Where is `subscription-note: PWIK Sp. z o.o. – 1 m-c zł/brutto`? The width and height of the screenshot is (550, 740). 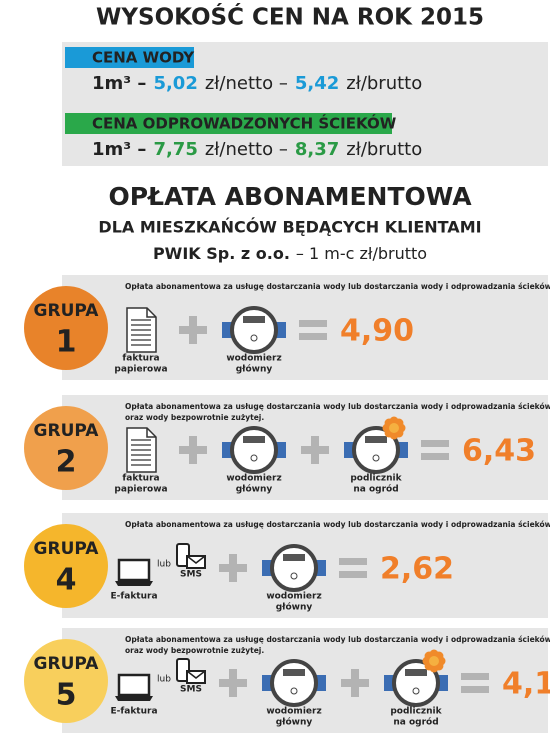
subscription-note: PWIK Sp. z o.o. – 1 m-c zł/brutto is located at coordinates (290, 253).